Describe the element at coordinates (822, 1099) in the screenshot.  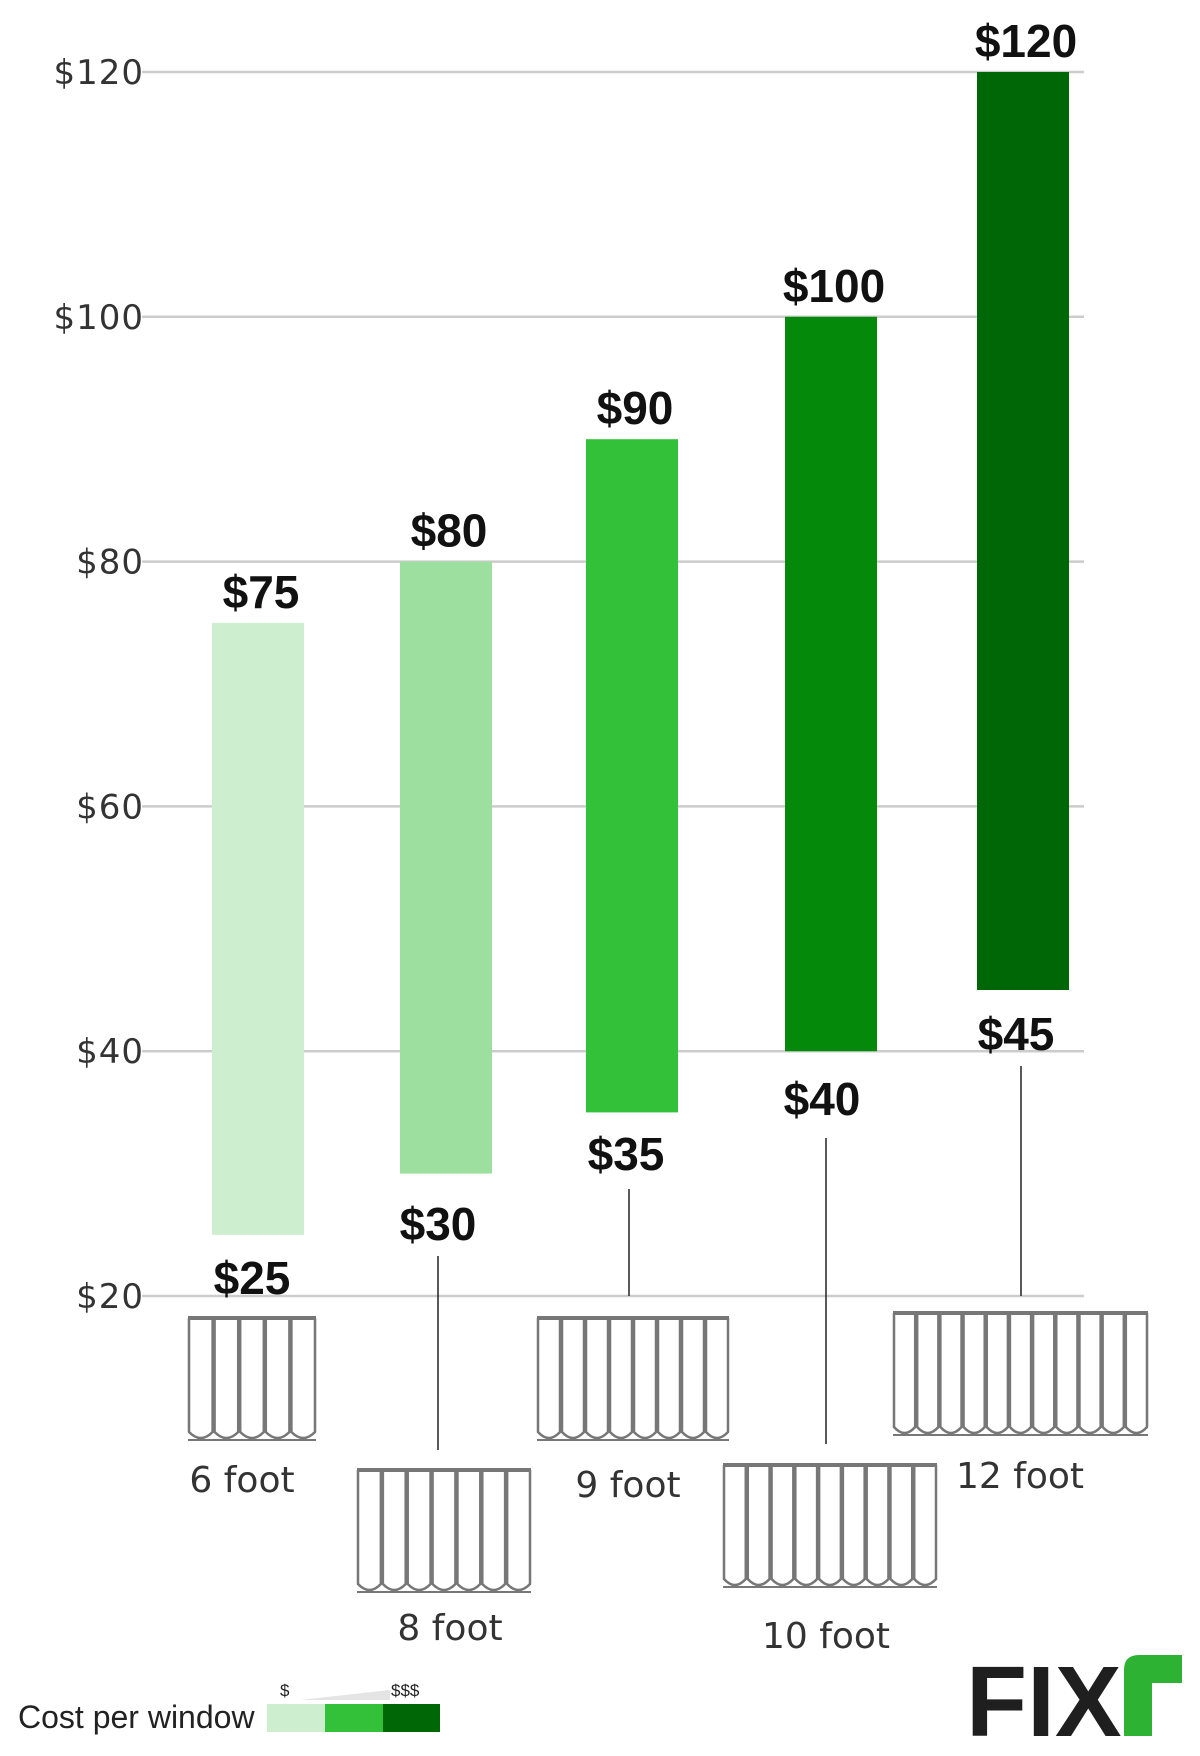
I see `low-value-label: $40` at that location.